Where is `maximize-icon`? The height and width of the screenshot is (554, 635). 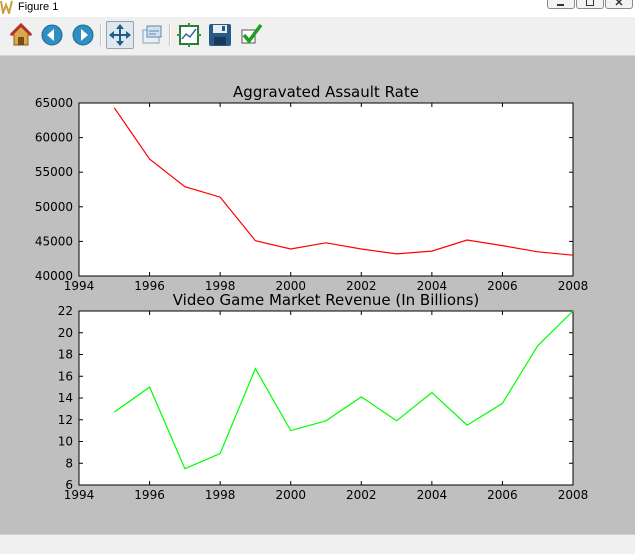
maximize-icon is located at coordinates (590, 3).